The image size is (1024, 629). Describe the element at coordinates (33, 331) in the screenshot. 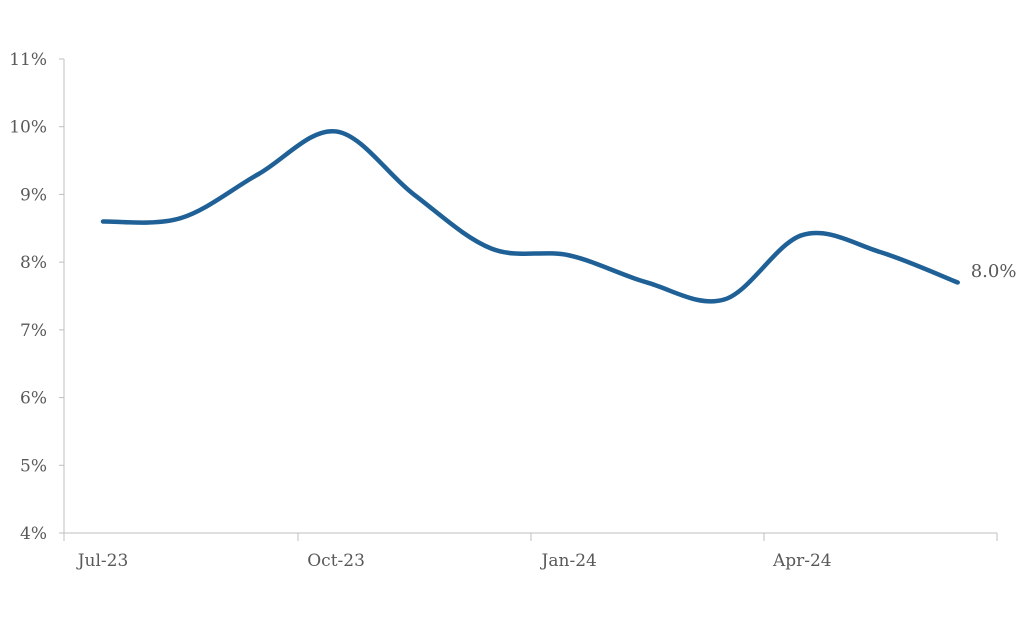

I see `y-tick-label: 7%` at that location.